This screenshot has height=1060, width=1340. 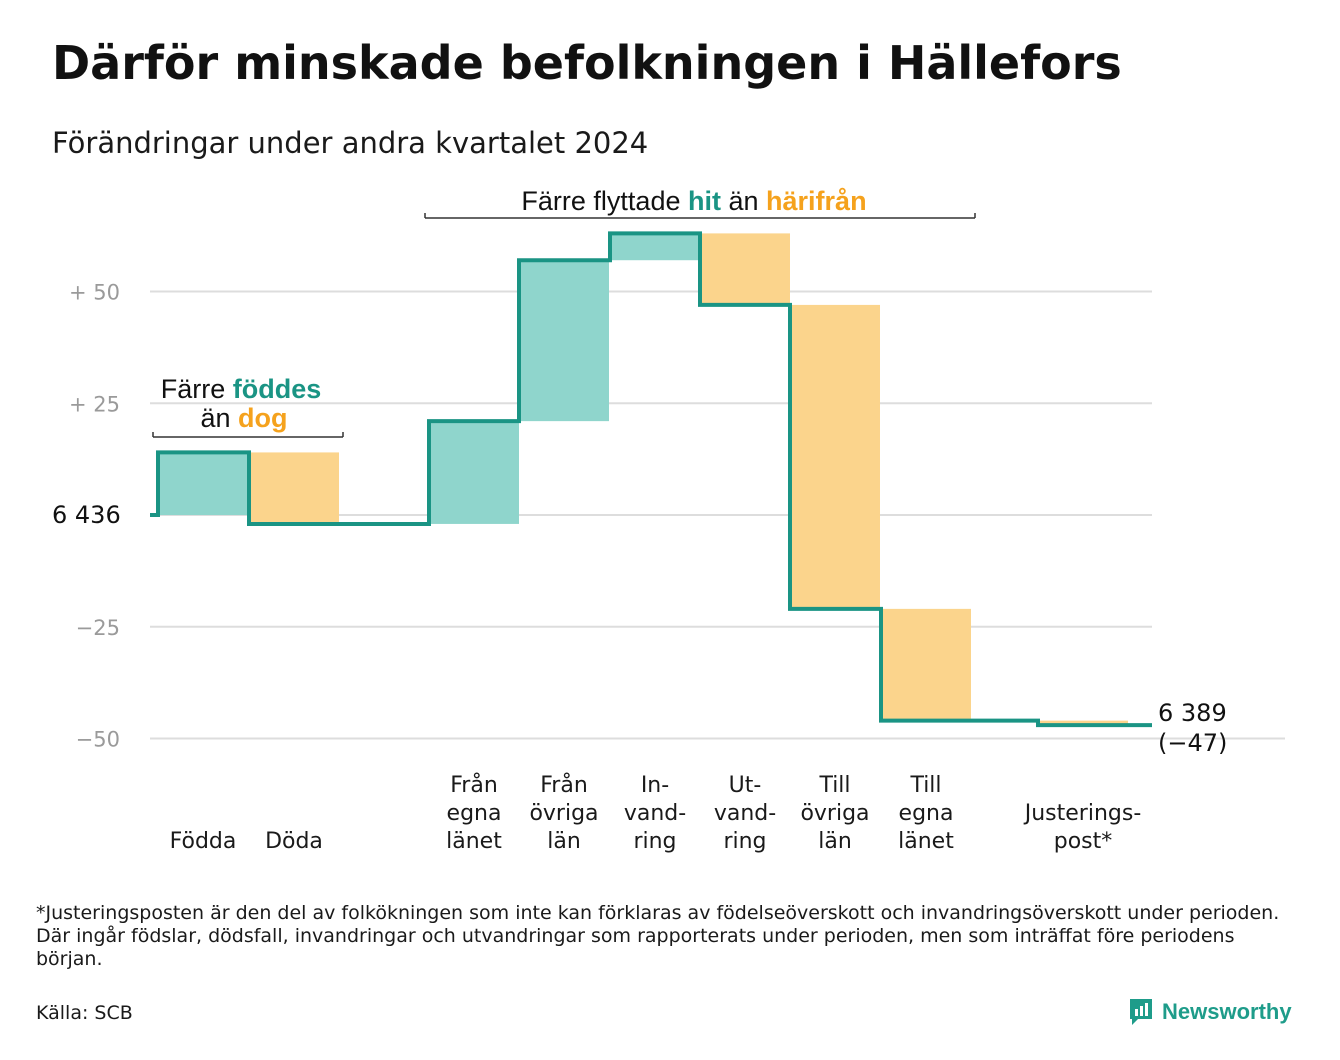 What do you see at coordinates (86, 515) in the screenshot?
I see `start-value-label: 6 436` at bounding box center [86, 515].